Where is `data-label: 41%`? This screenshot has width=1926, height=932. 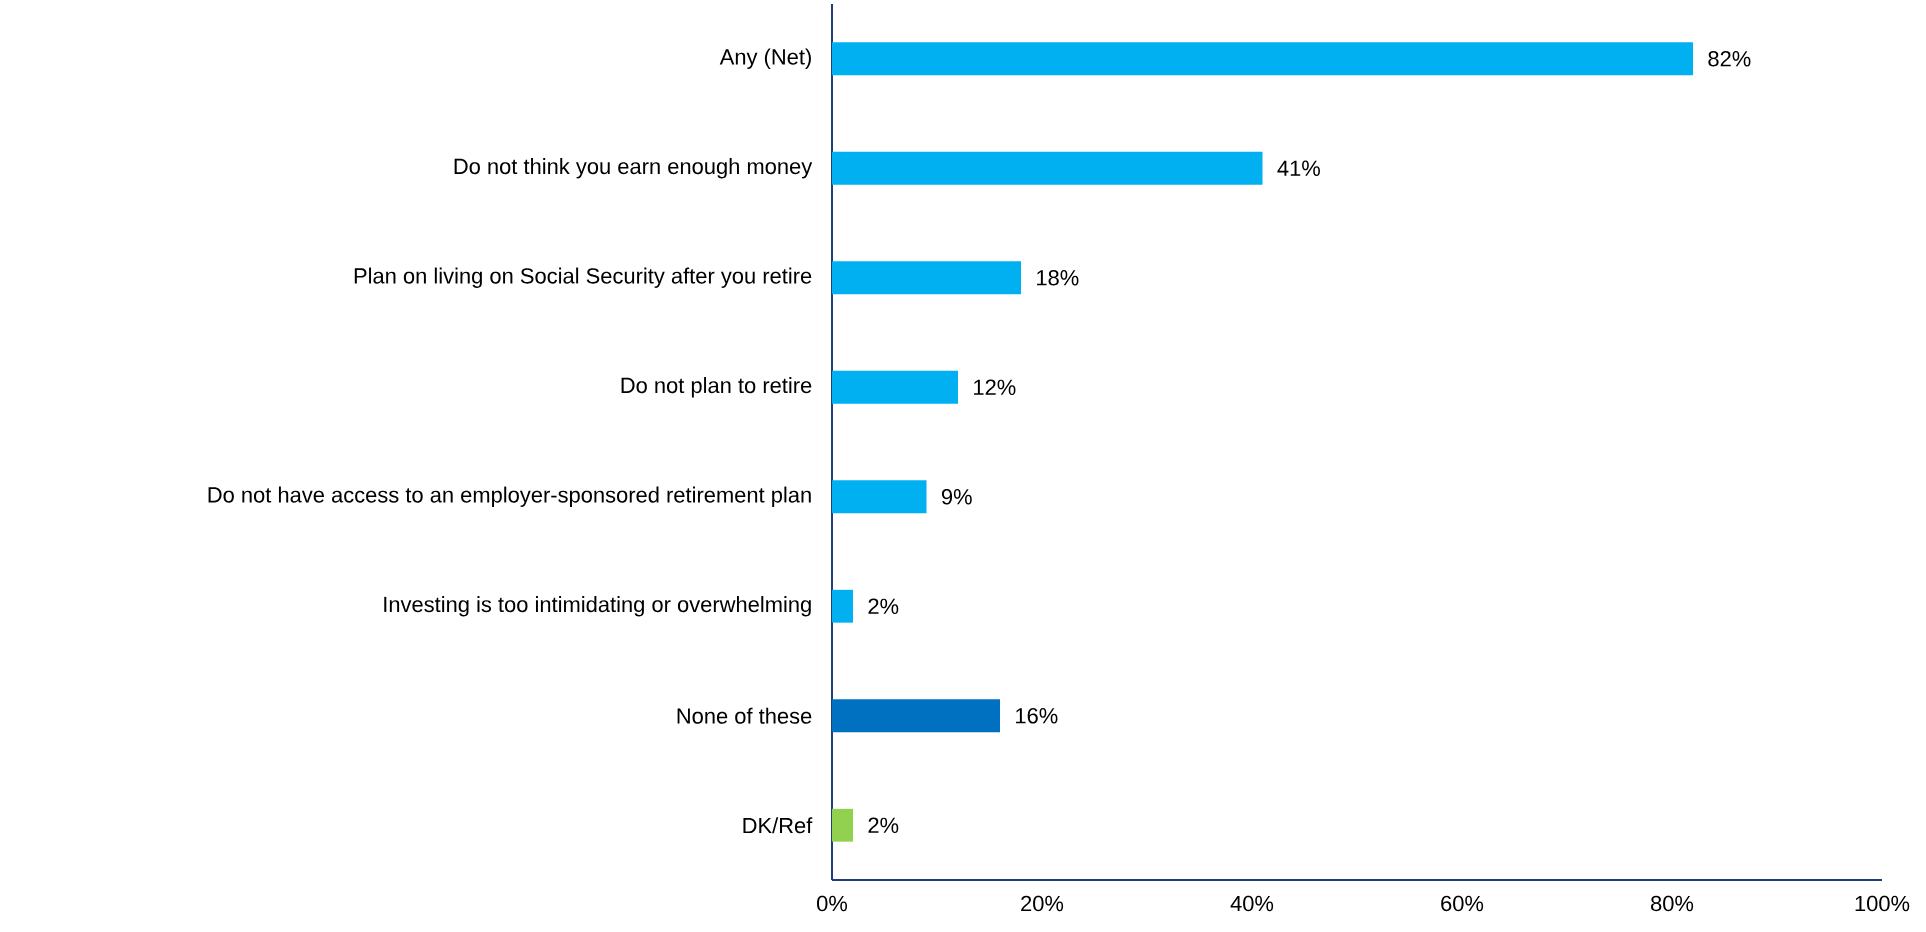
data-label: 41% is located at coordinates (1298, 168).